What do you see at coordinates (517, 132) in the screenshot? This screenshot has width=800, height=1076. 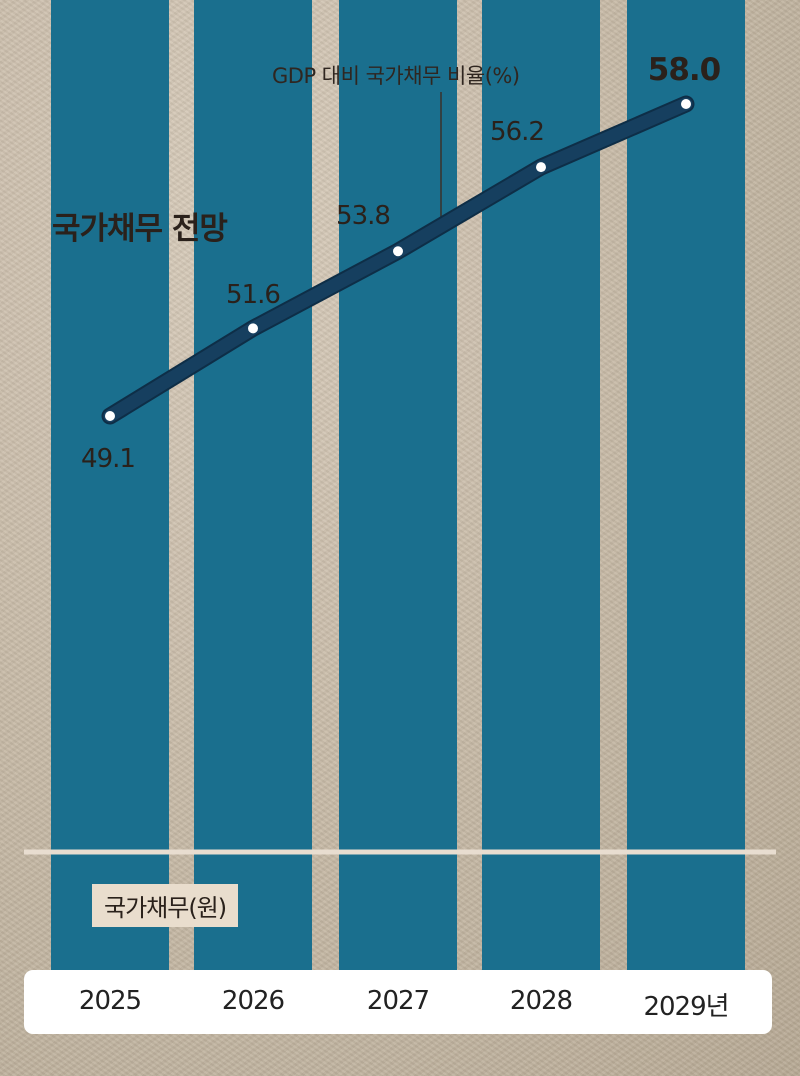 I see `line-value-label: 56.2` at bounding box center [517, 132].